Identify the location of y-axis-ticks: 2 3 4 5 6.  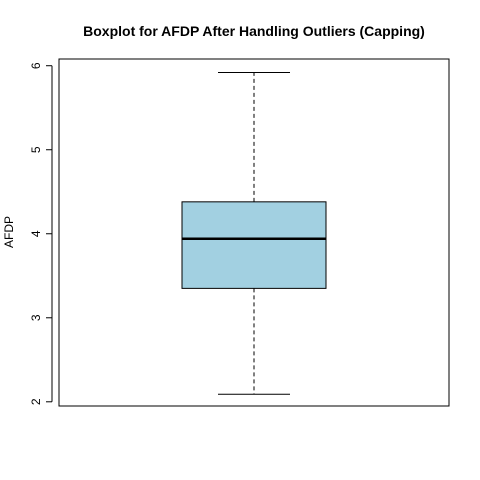
(40, 233).